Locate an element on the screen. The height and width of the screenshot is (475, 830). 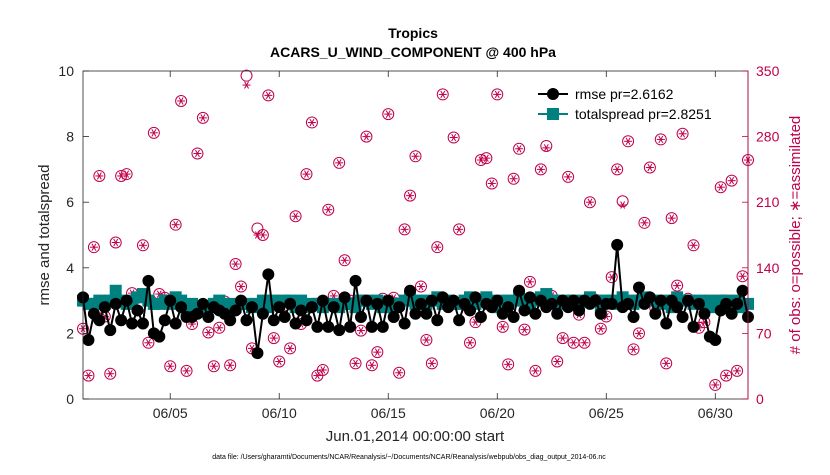
y-right-tick-label: 280 is located at coordinates (768, 137).